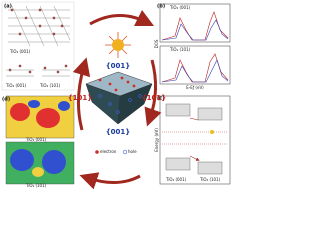 Image resolution: width=320 pixels, height=240 pixels. What do you see at coordinates (108, 151) in the screenshot?
I see `legend-label: electron` at bounding box center [108, 151].